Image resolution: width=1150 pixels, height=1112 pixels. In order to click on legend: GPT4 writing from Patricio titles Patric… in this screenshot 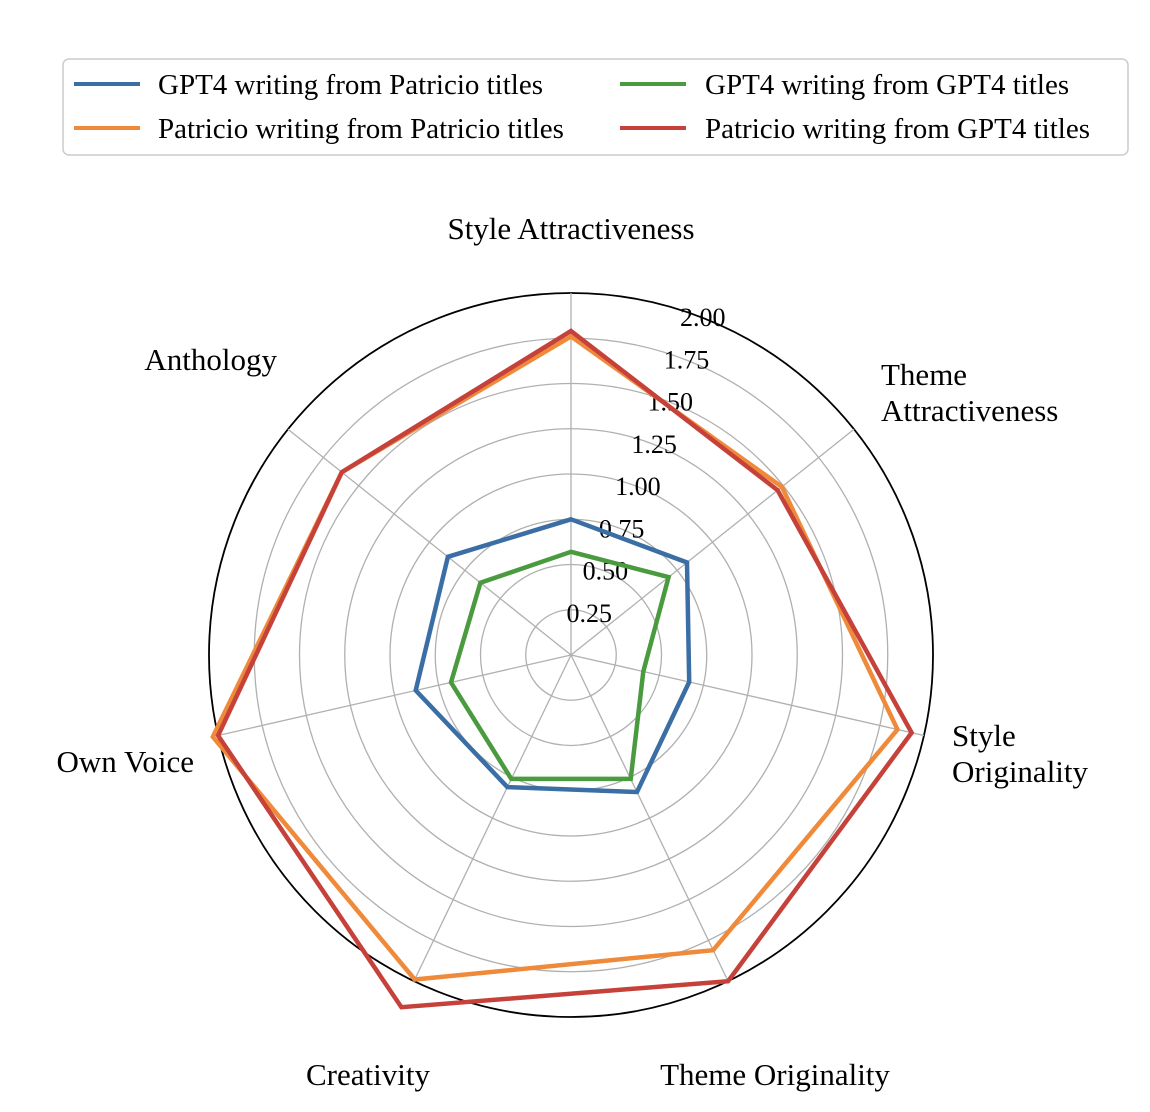, I will do `click(595, 107)`.